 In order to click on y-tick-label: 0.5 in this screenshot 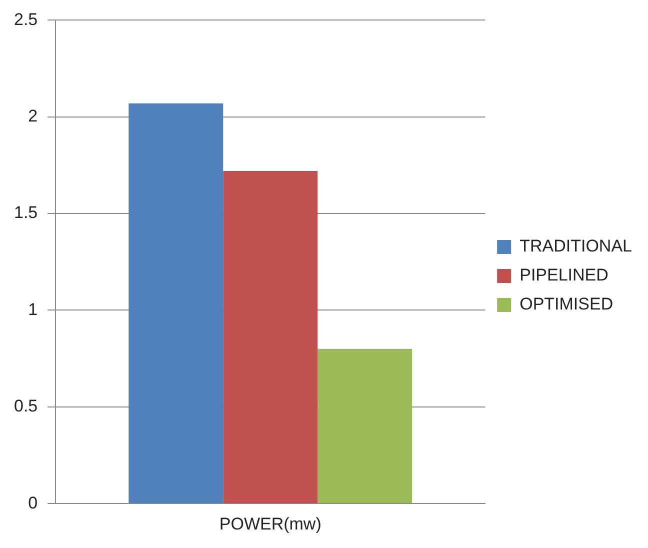, I will do `click(26, 406)`.